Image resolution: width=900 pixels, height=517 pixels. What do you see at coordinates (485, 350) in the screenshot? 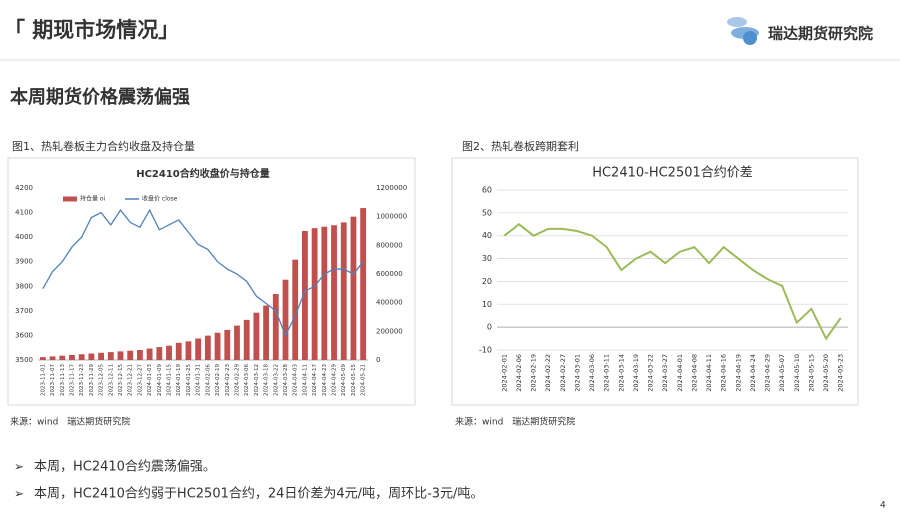
I see `y-tick-label: -10` at bounding box center [485, 350].